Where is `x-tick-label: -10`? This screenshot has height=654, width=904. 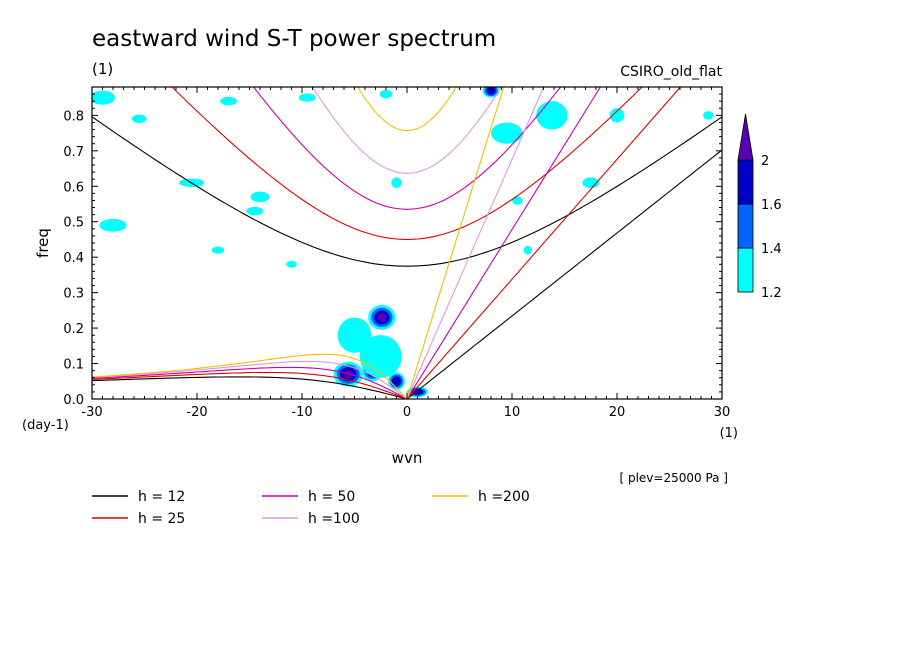
x-tick-label: -10 is located at coordinates (301, 412).